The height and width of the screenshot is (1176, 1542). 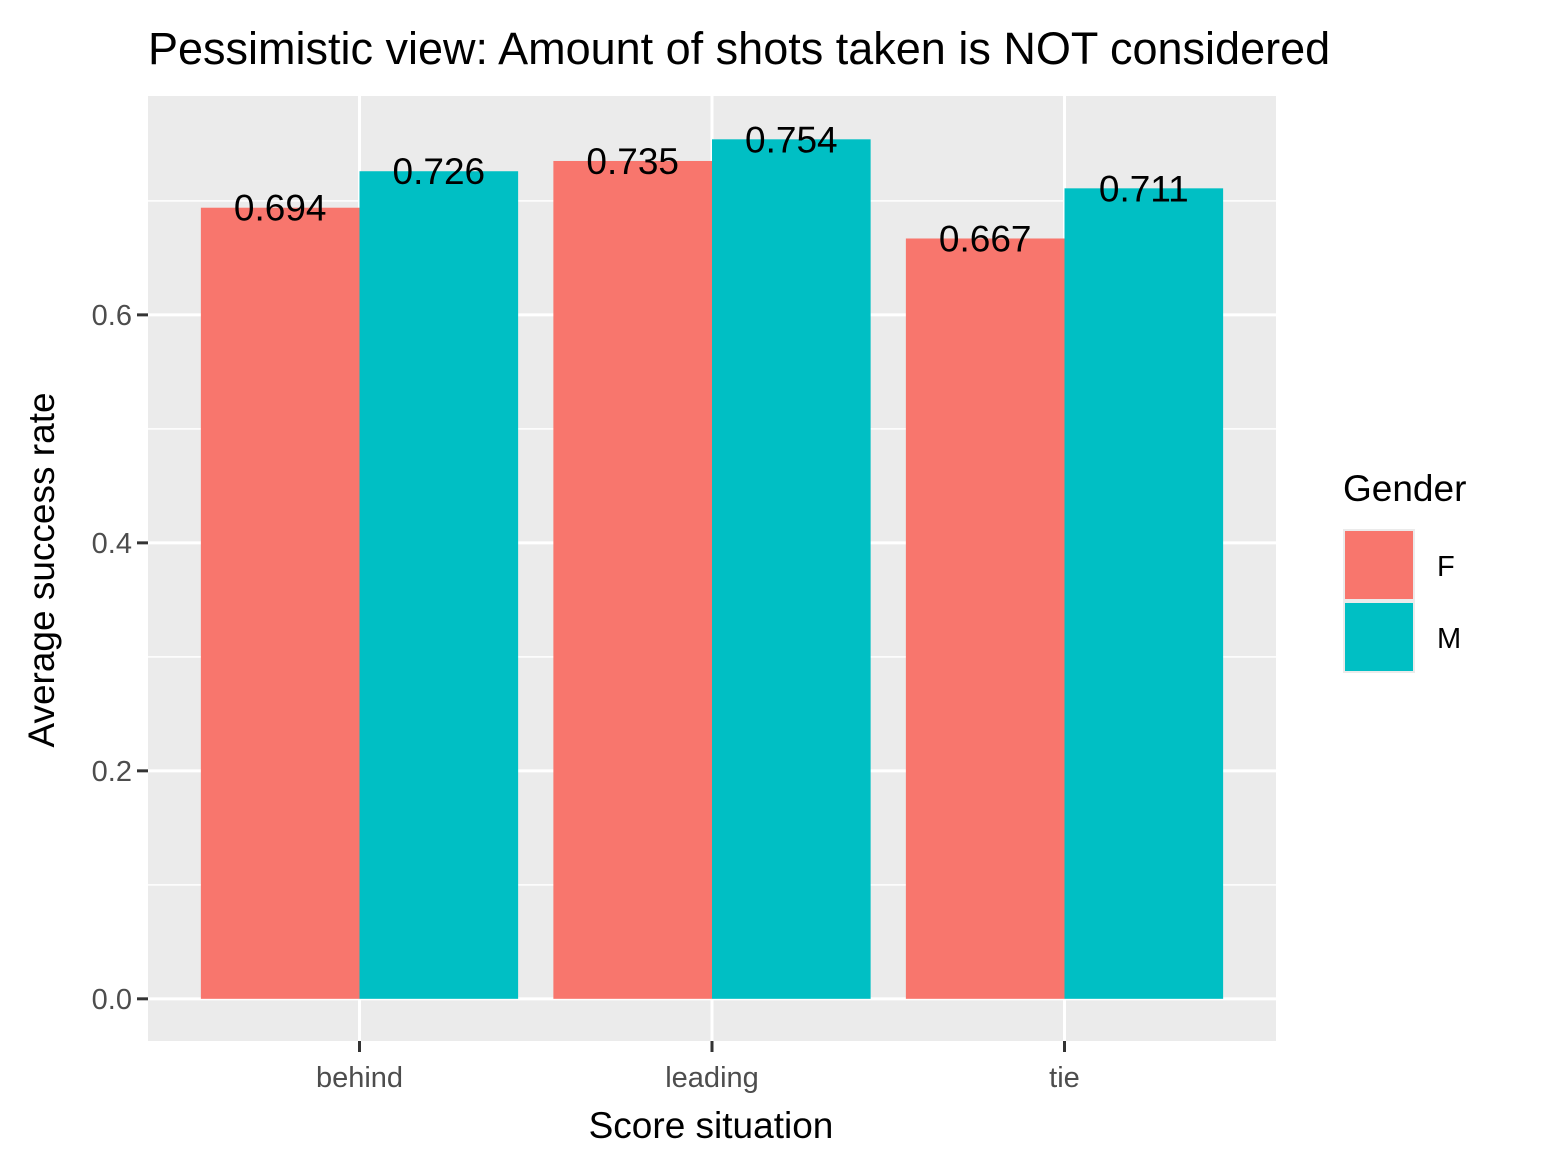 What do you see at coordinates (985, 618) in the screenshot?
I see `bar-F-tie` at bounding box center [985, 618].